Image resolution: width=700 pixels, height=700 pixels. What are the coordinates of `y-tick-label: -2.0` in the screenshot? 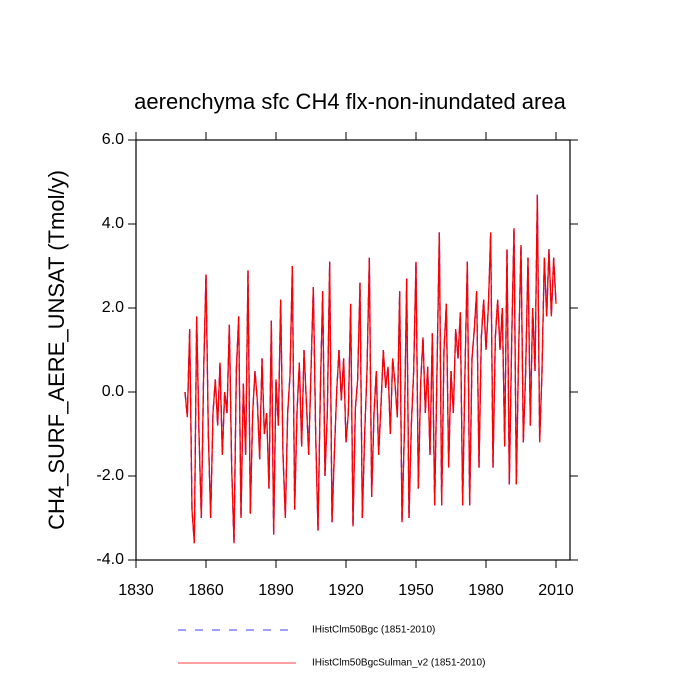 It's located at (110, 475).